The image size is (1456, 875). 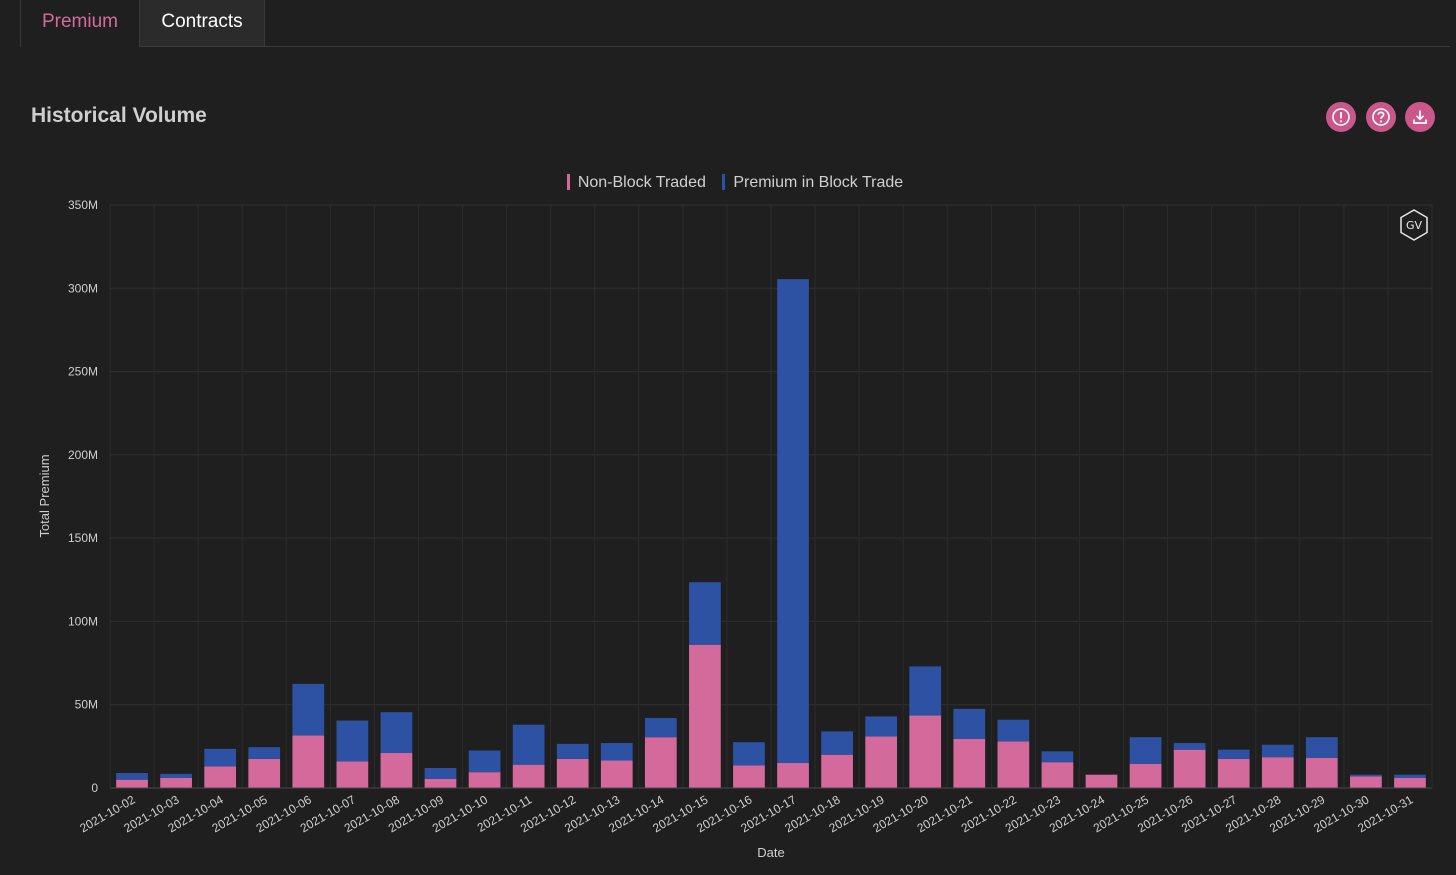 I want to click on tab-bar: Premium Contracts, so click(x=735, y=23).